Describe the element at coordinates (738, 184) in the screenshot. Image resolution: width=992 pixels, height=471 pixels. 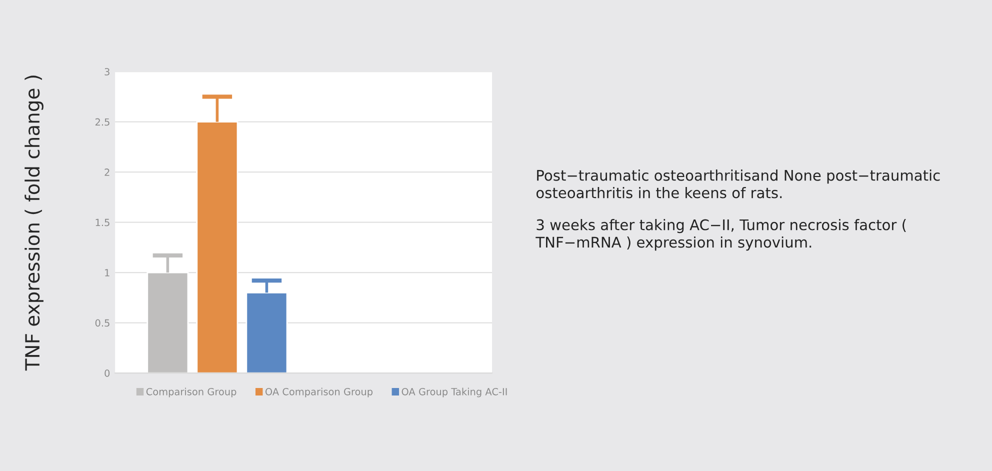
I see `text: Post−traumatic osteoarthritisand None post−traumatic osteoarthritis in the keens of rats.` at that location.